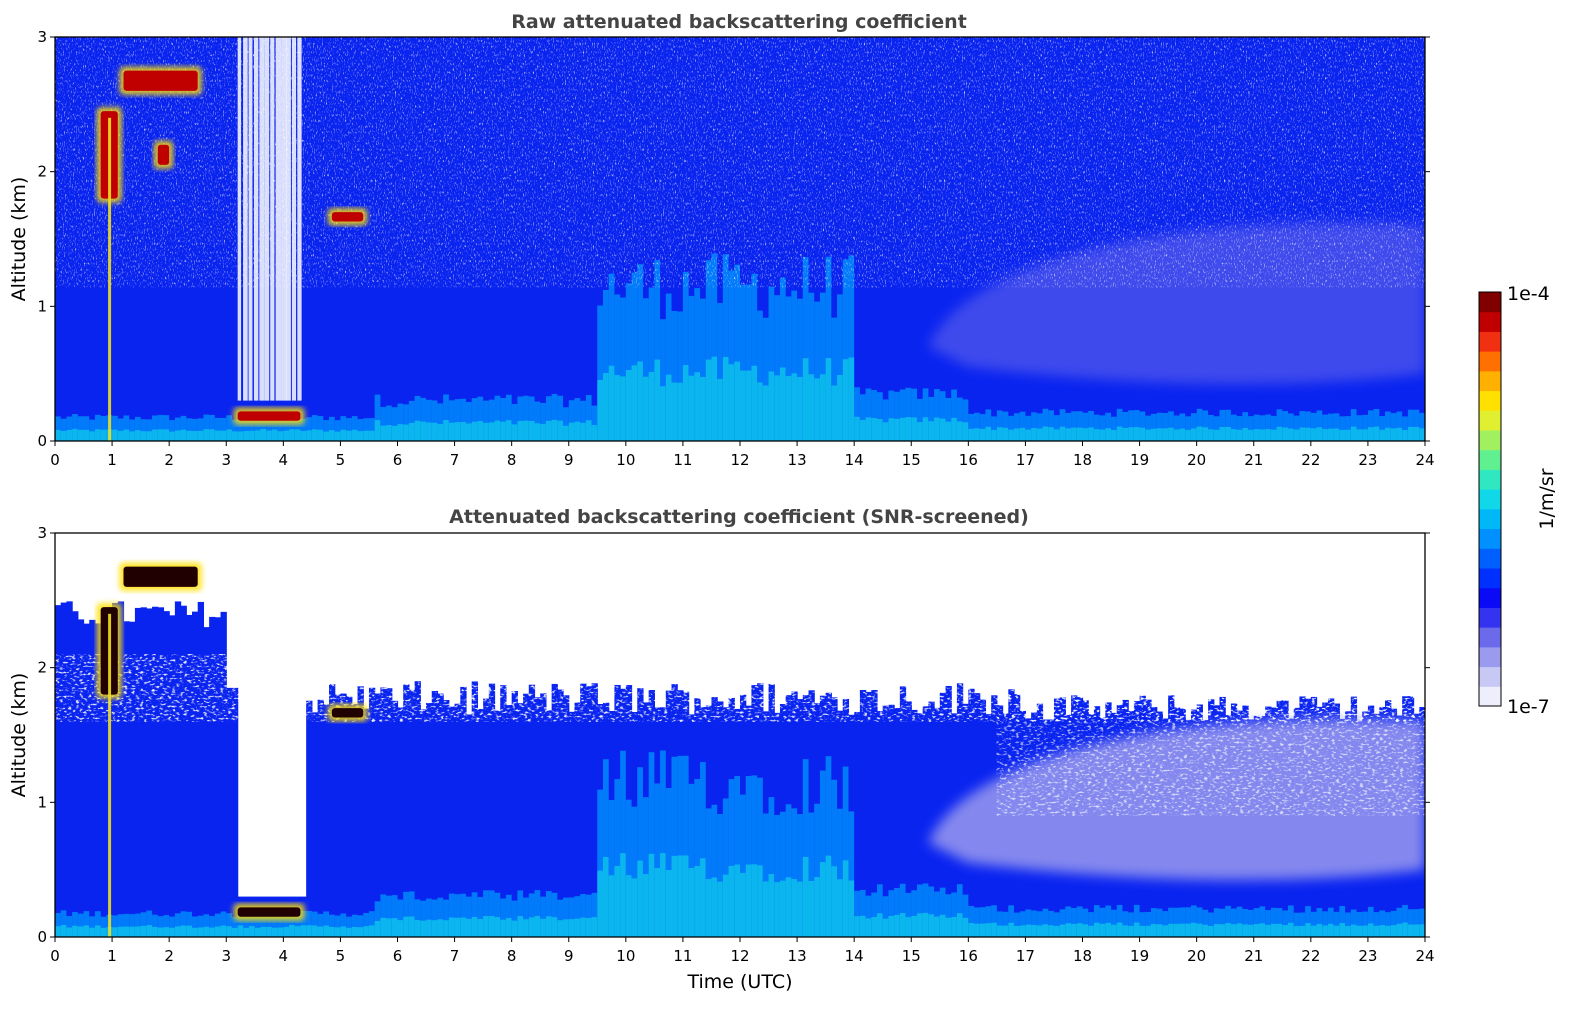 The width and height of the screenshot is (1595, 1020). I want to click on x-tick-label: 13, so click(797, 956).